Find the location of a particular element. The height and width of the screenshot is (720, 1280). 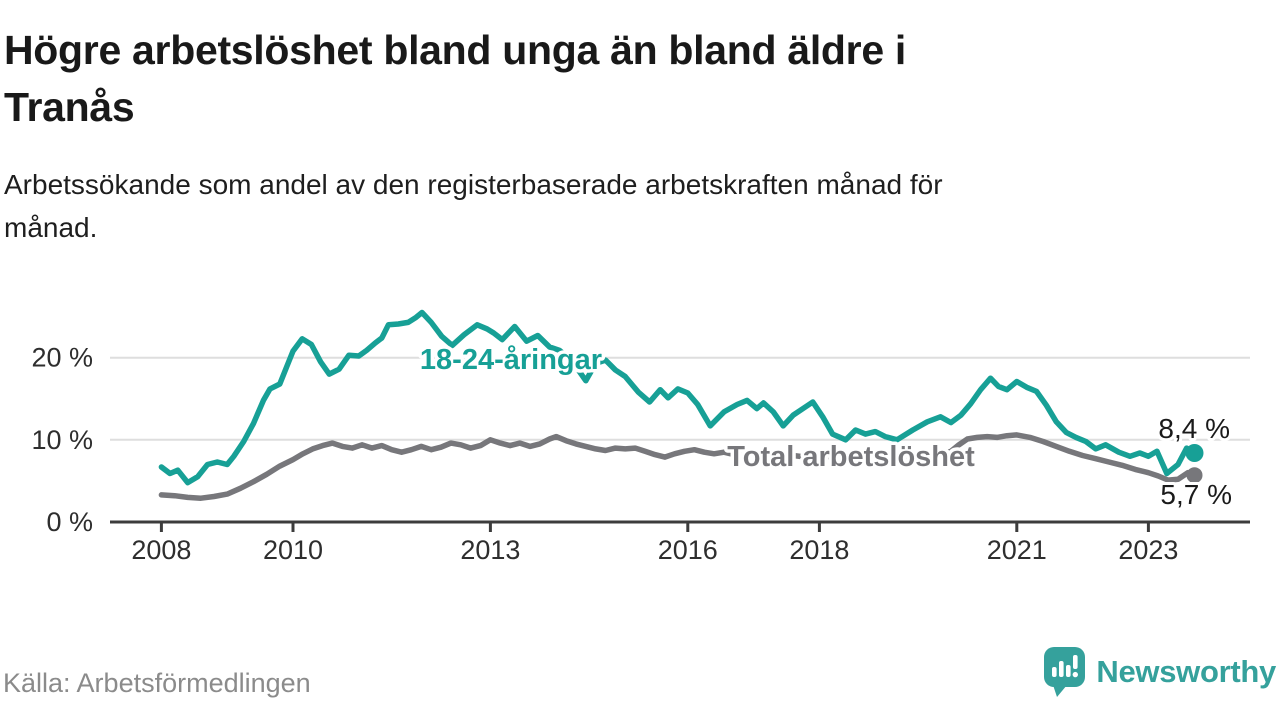

newsworthy-logo-icon is located at coordinates (1065, 672).